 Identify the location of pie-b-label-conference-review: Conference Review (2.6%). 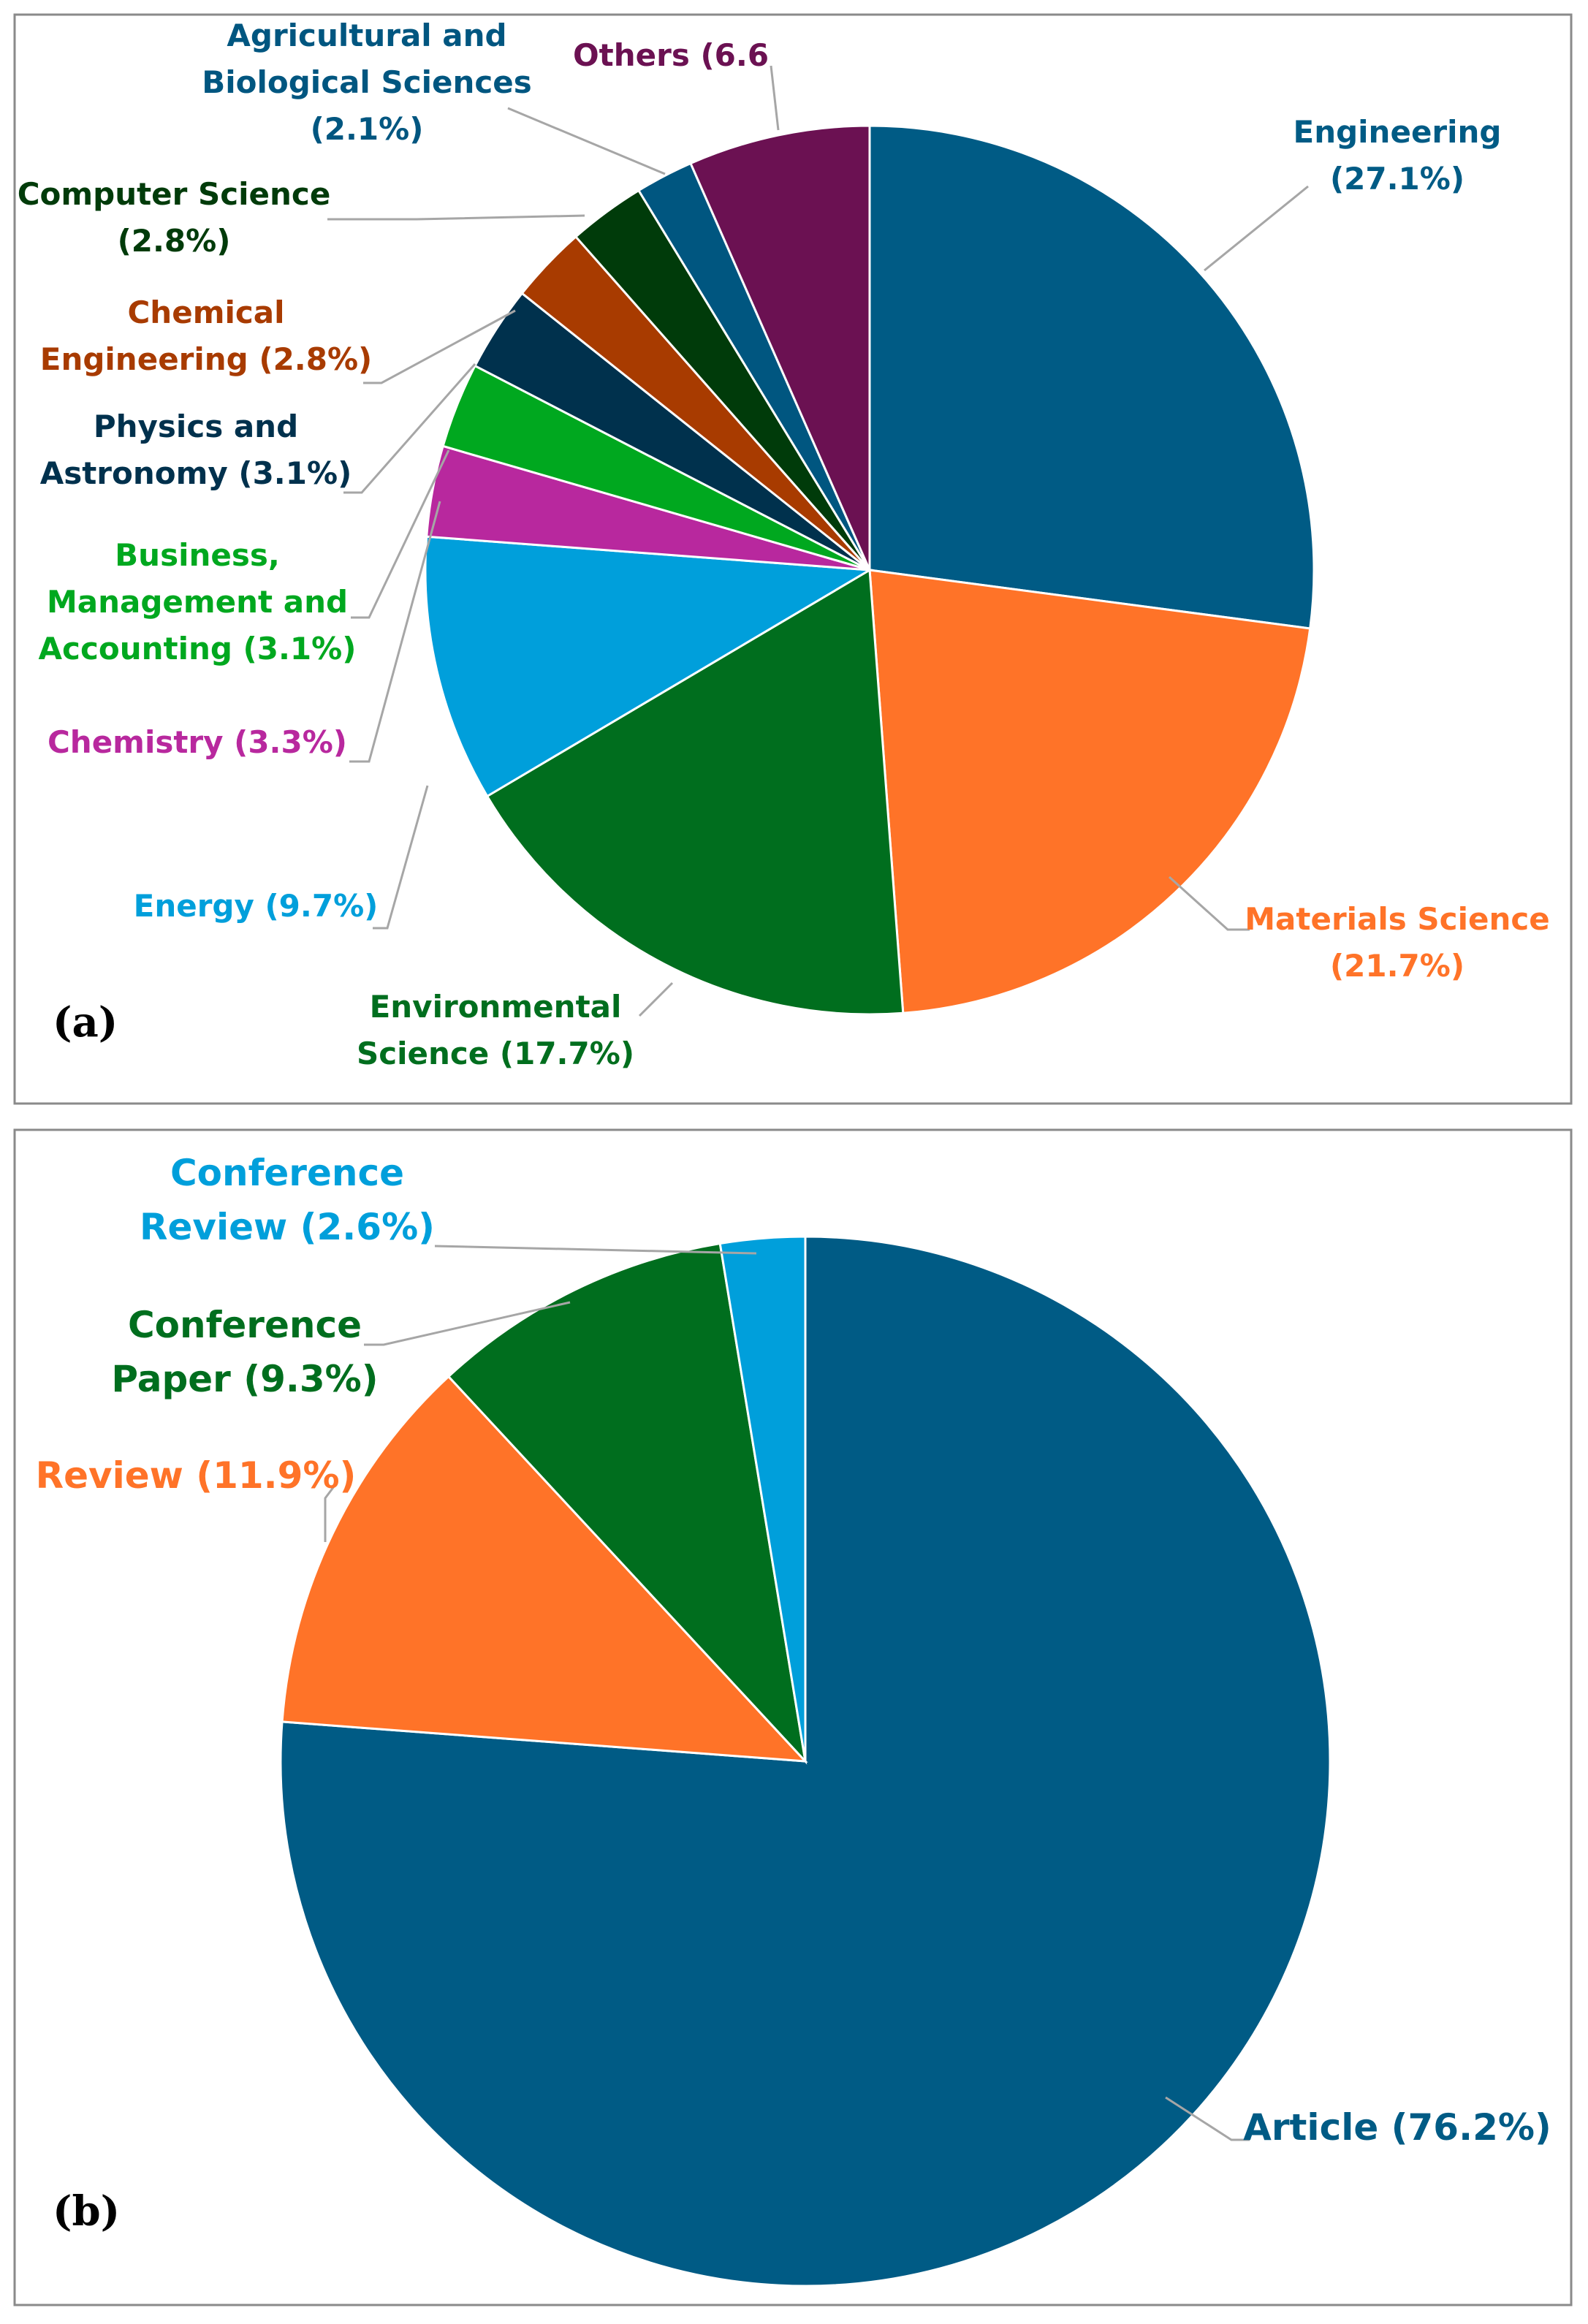
(287, 1200).